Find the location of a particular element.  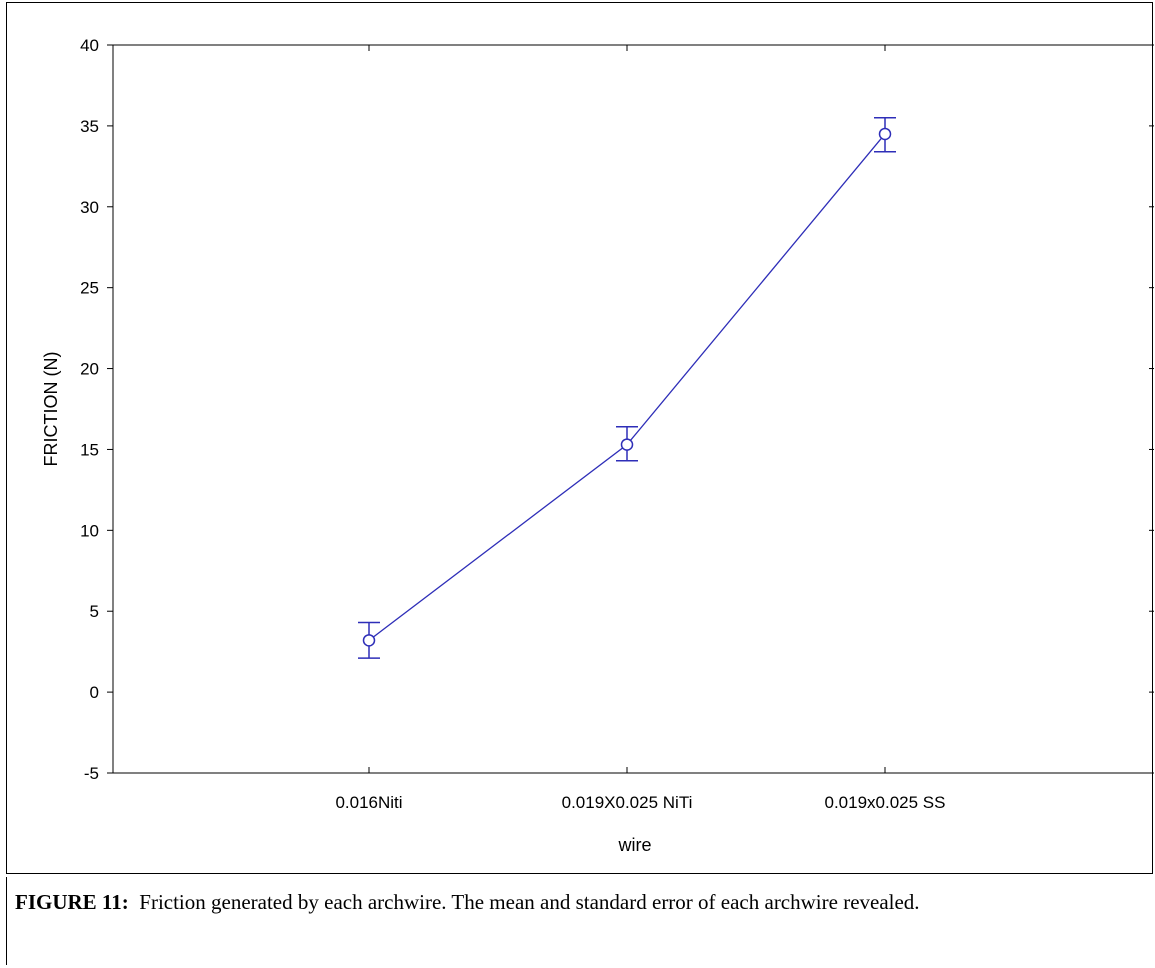

x-tick-label: 0.016Niti is located at coordinates (368, 802).